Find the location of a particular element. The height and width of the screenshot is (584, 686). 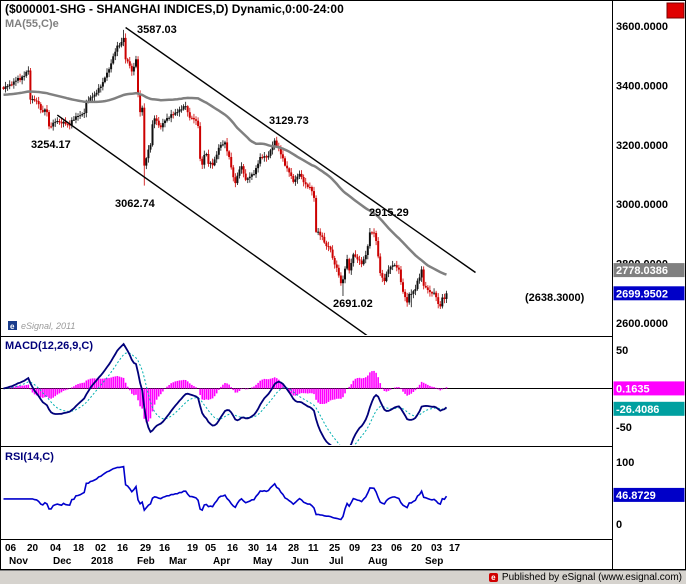

rsi-value-badge: 46.8729 is located at coordinates (649, 494).